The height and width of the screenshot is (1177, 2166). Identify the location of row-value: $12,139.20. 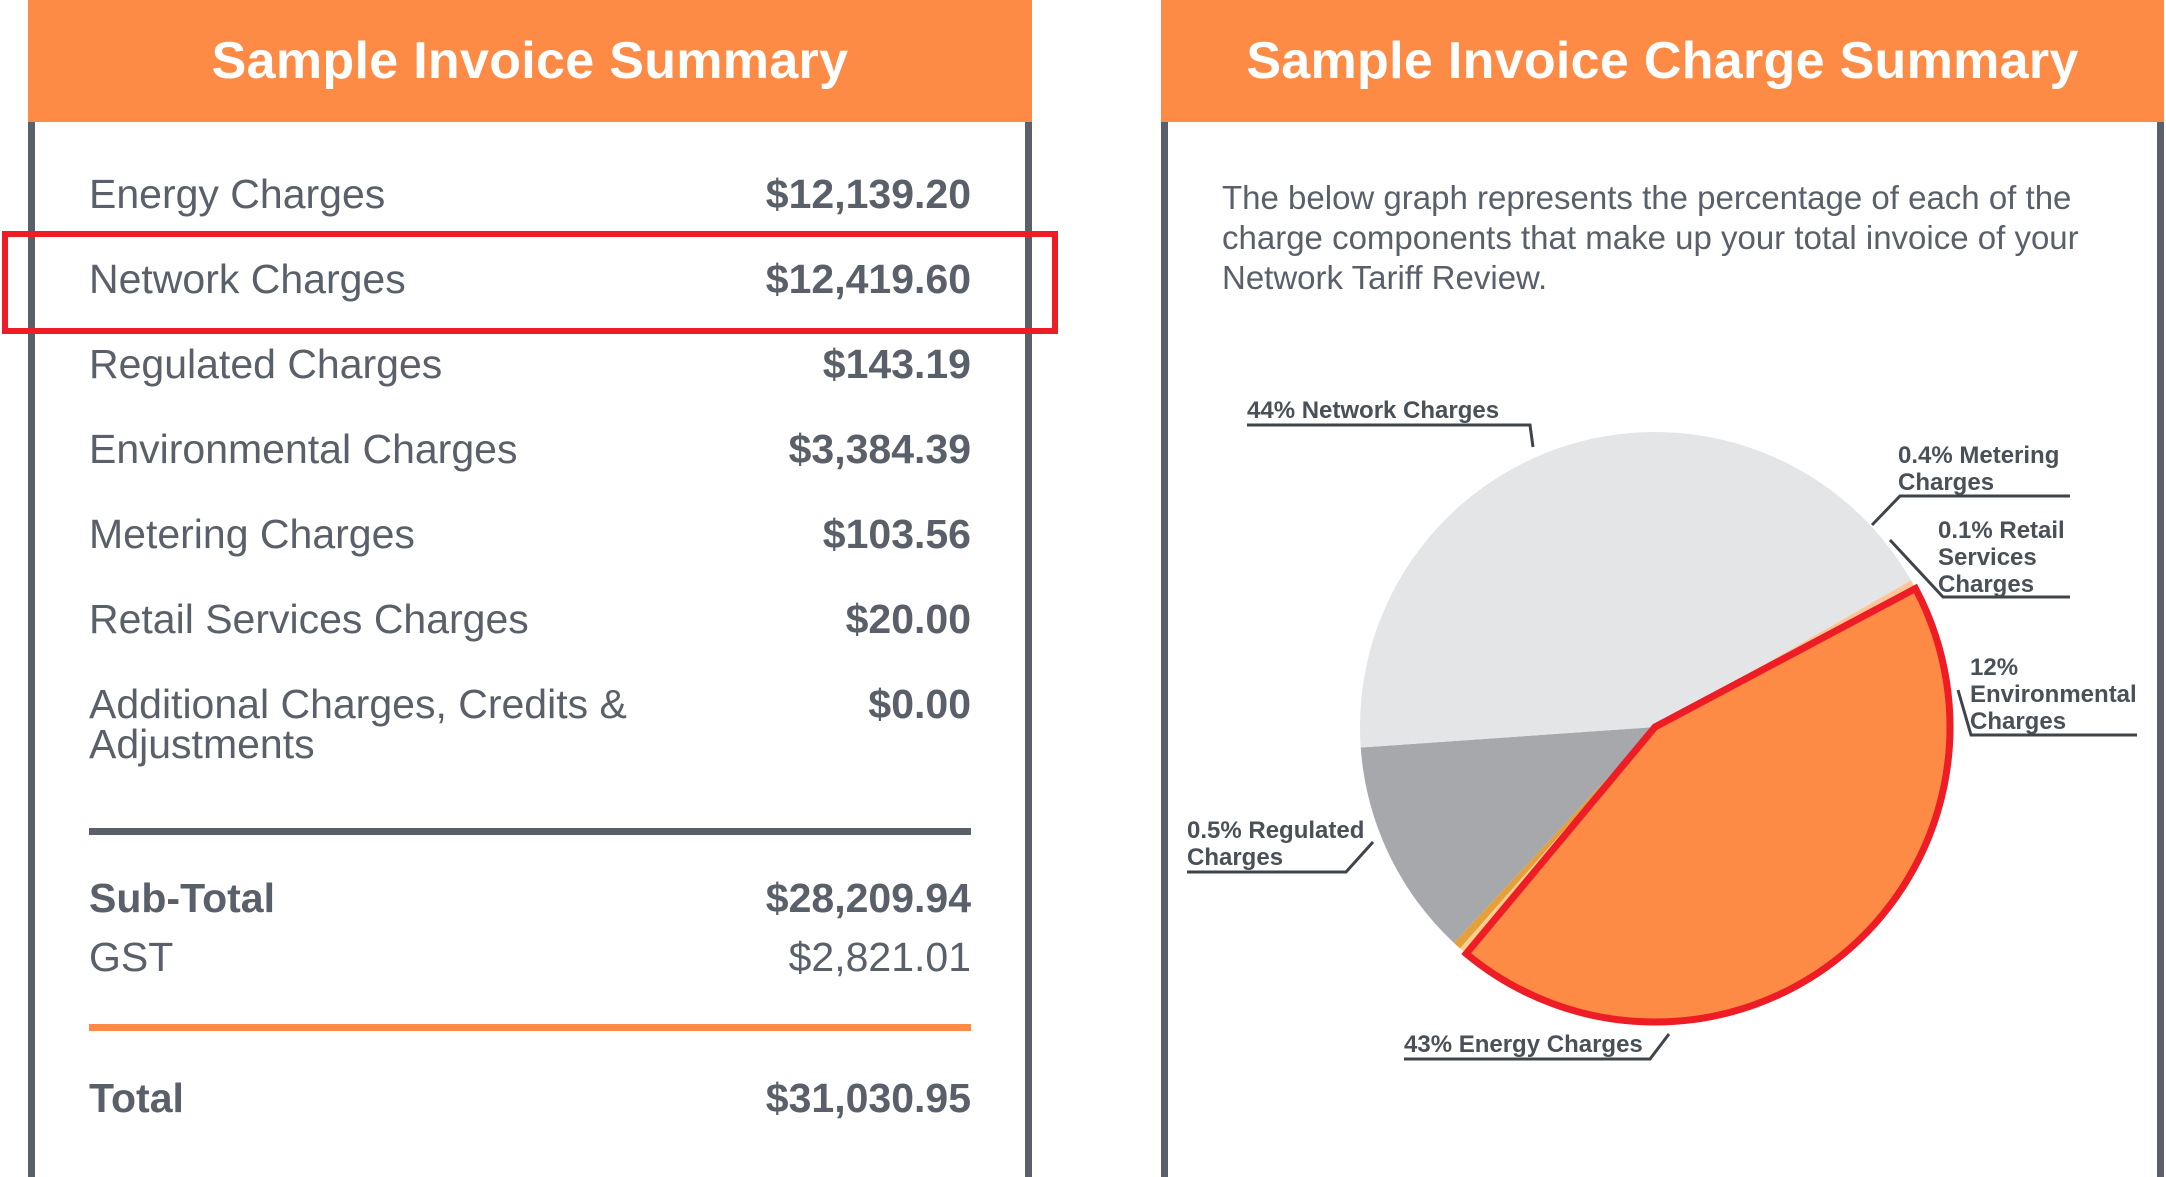
(868, 194).